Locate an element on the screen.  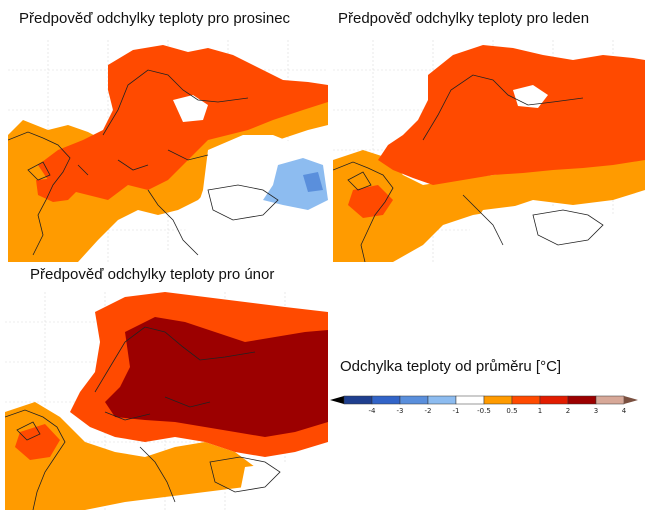
legend-tick-label: 2 is located at coordinates (568, 411).